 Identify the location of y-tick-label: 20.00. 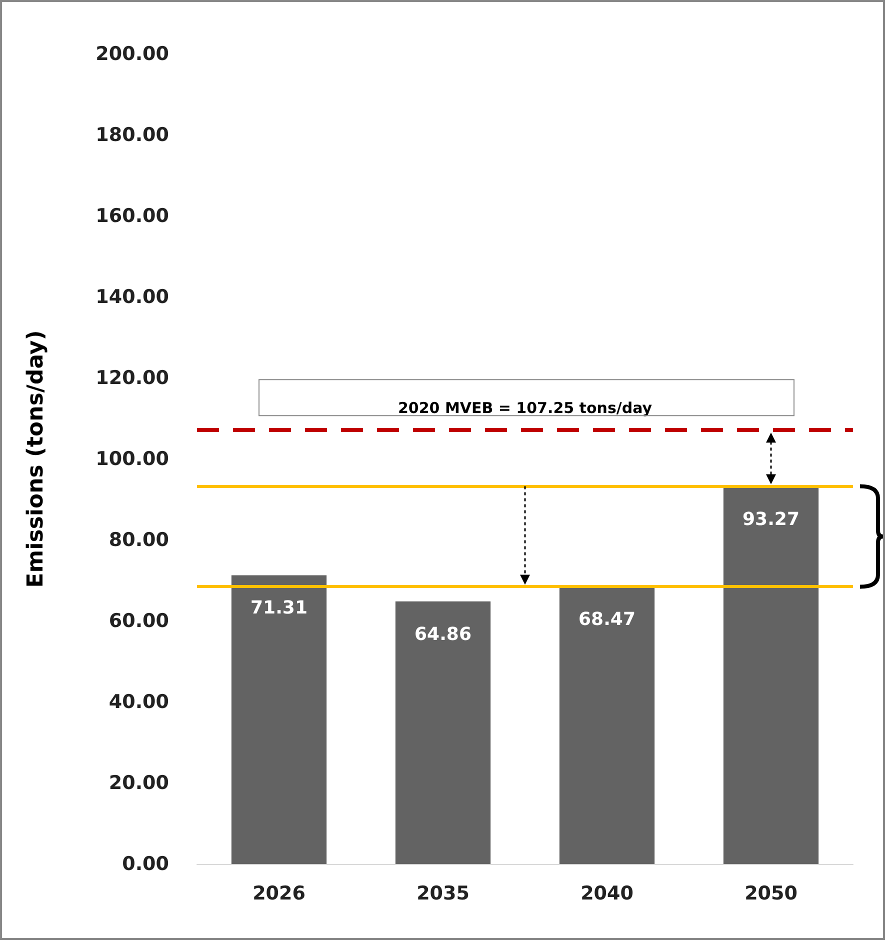
(138, 783).